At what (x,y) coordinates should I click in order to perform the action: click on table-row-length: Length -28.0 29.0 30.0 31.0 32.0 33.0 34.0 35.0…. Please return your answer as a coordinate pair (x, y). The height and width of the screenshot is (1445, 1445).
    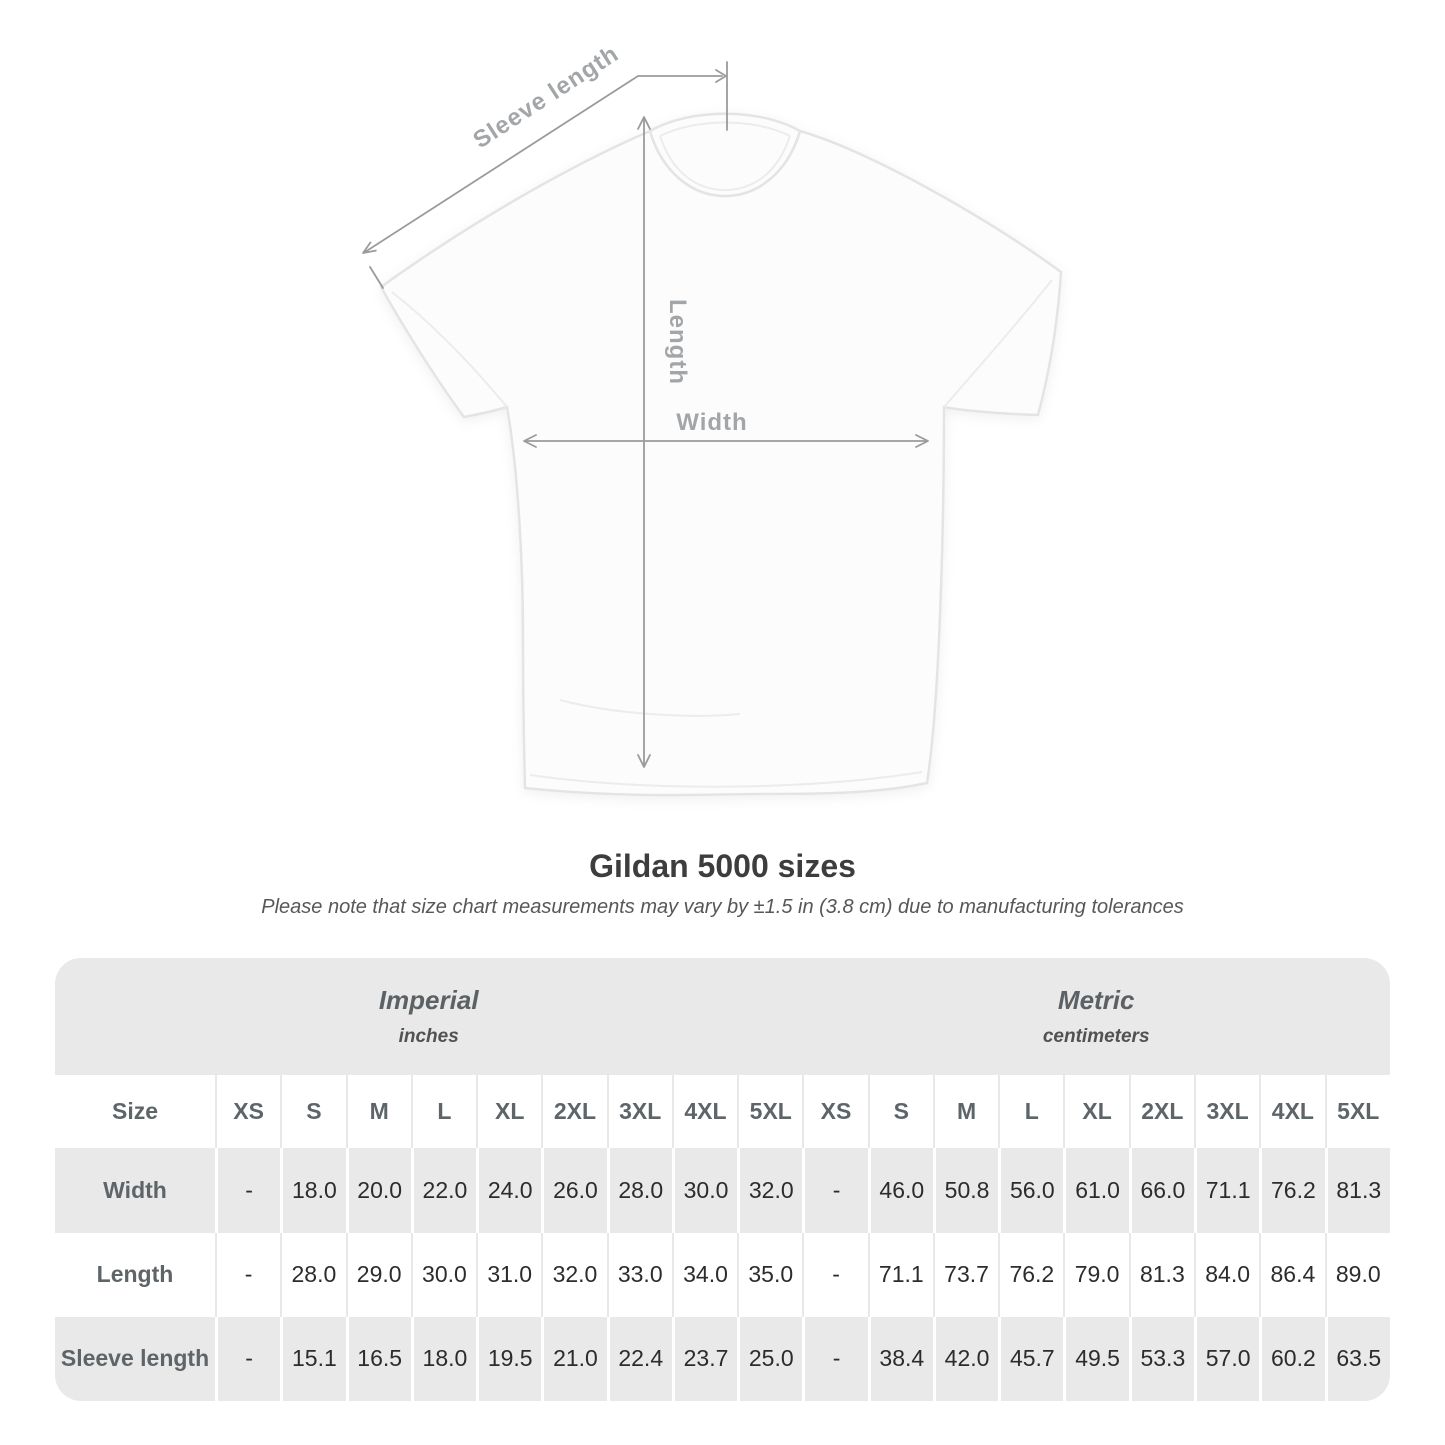
    Looking at the image, I should click on (722, 1274).